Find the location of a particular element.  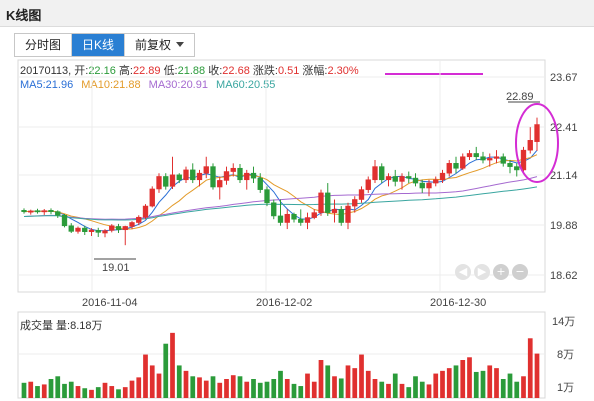

info-low: 21.88 is located at coordinates (191, 71).